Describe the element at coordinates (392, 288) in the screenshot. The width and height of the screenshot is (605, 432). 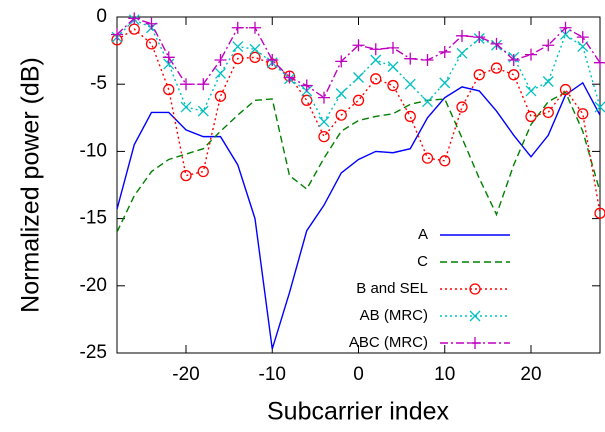
I see `legend-label: B and SEL` at that location.